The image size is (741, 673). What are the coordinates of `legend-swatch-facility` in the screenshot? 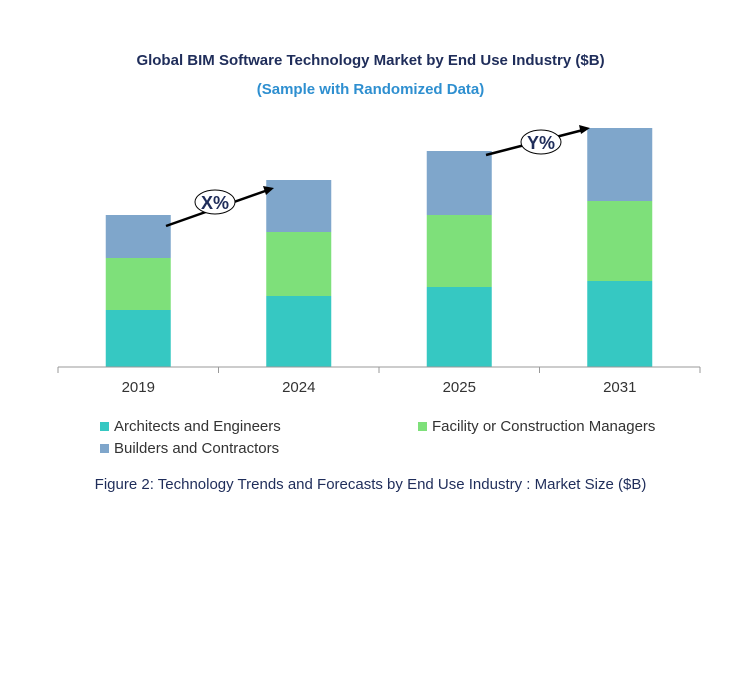 It's located at (422, 426).